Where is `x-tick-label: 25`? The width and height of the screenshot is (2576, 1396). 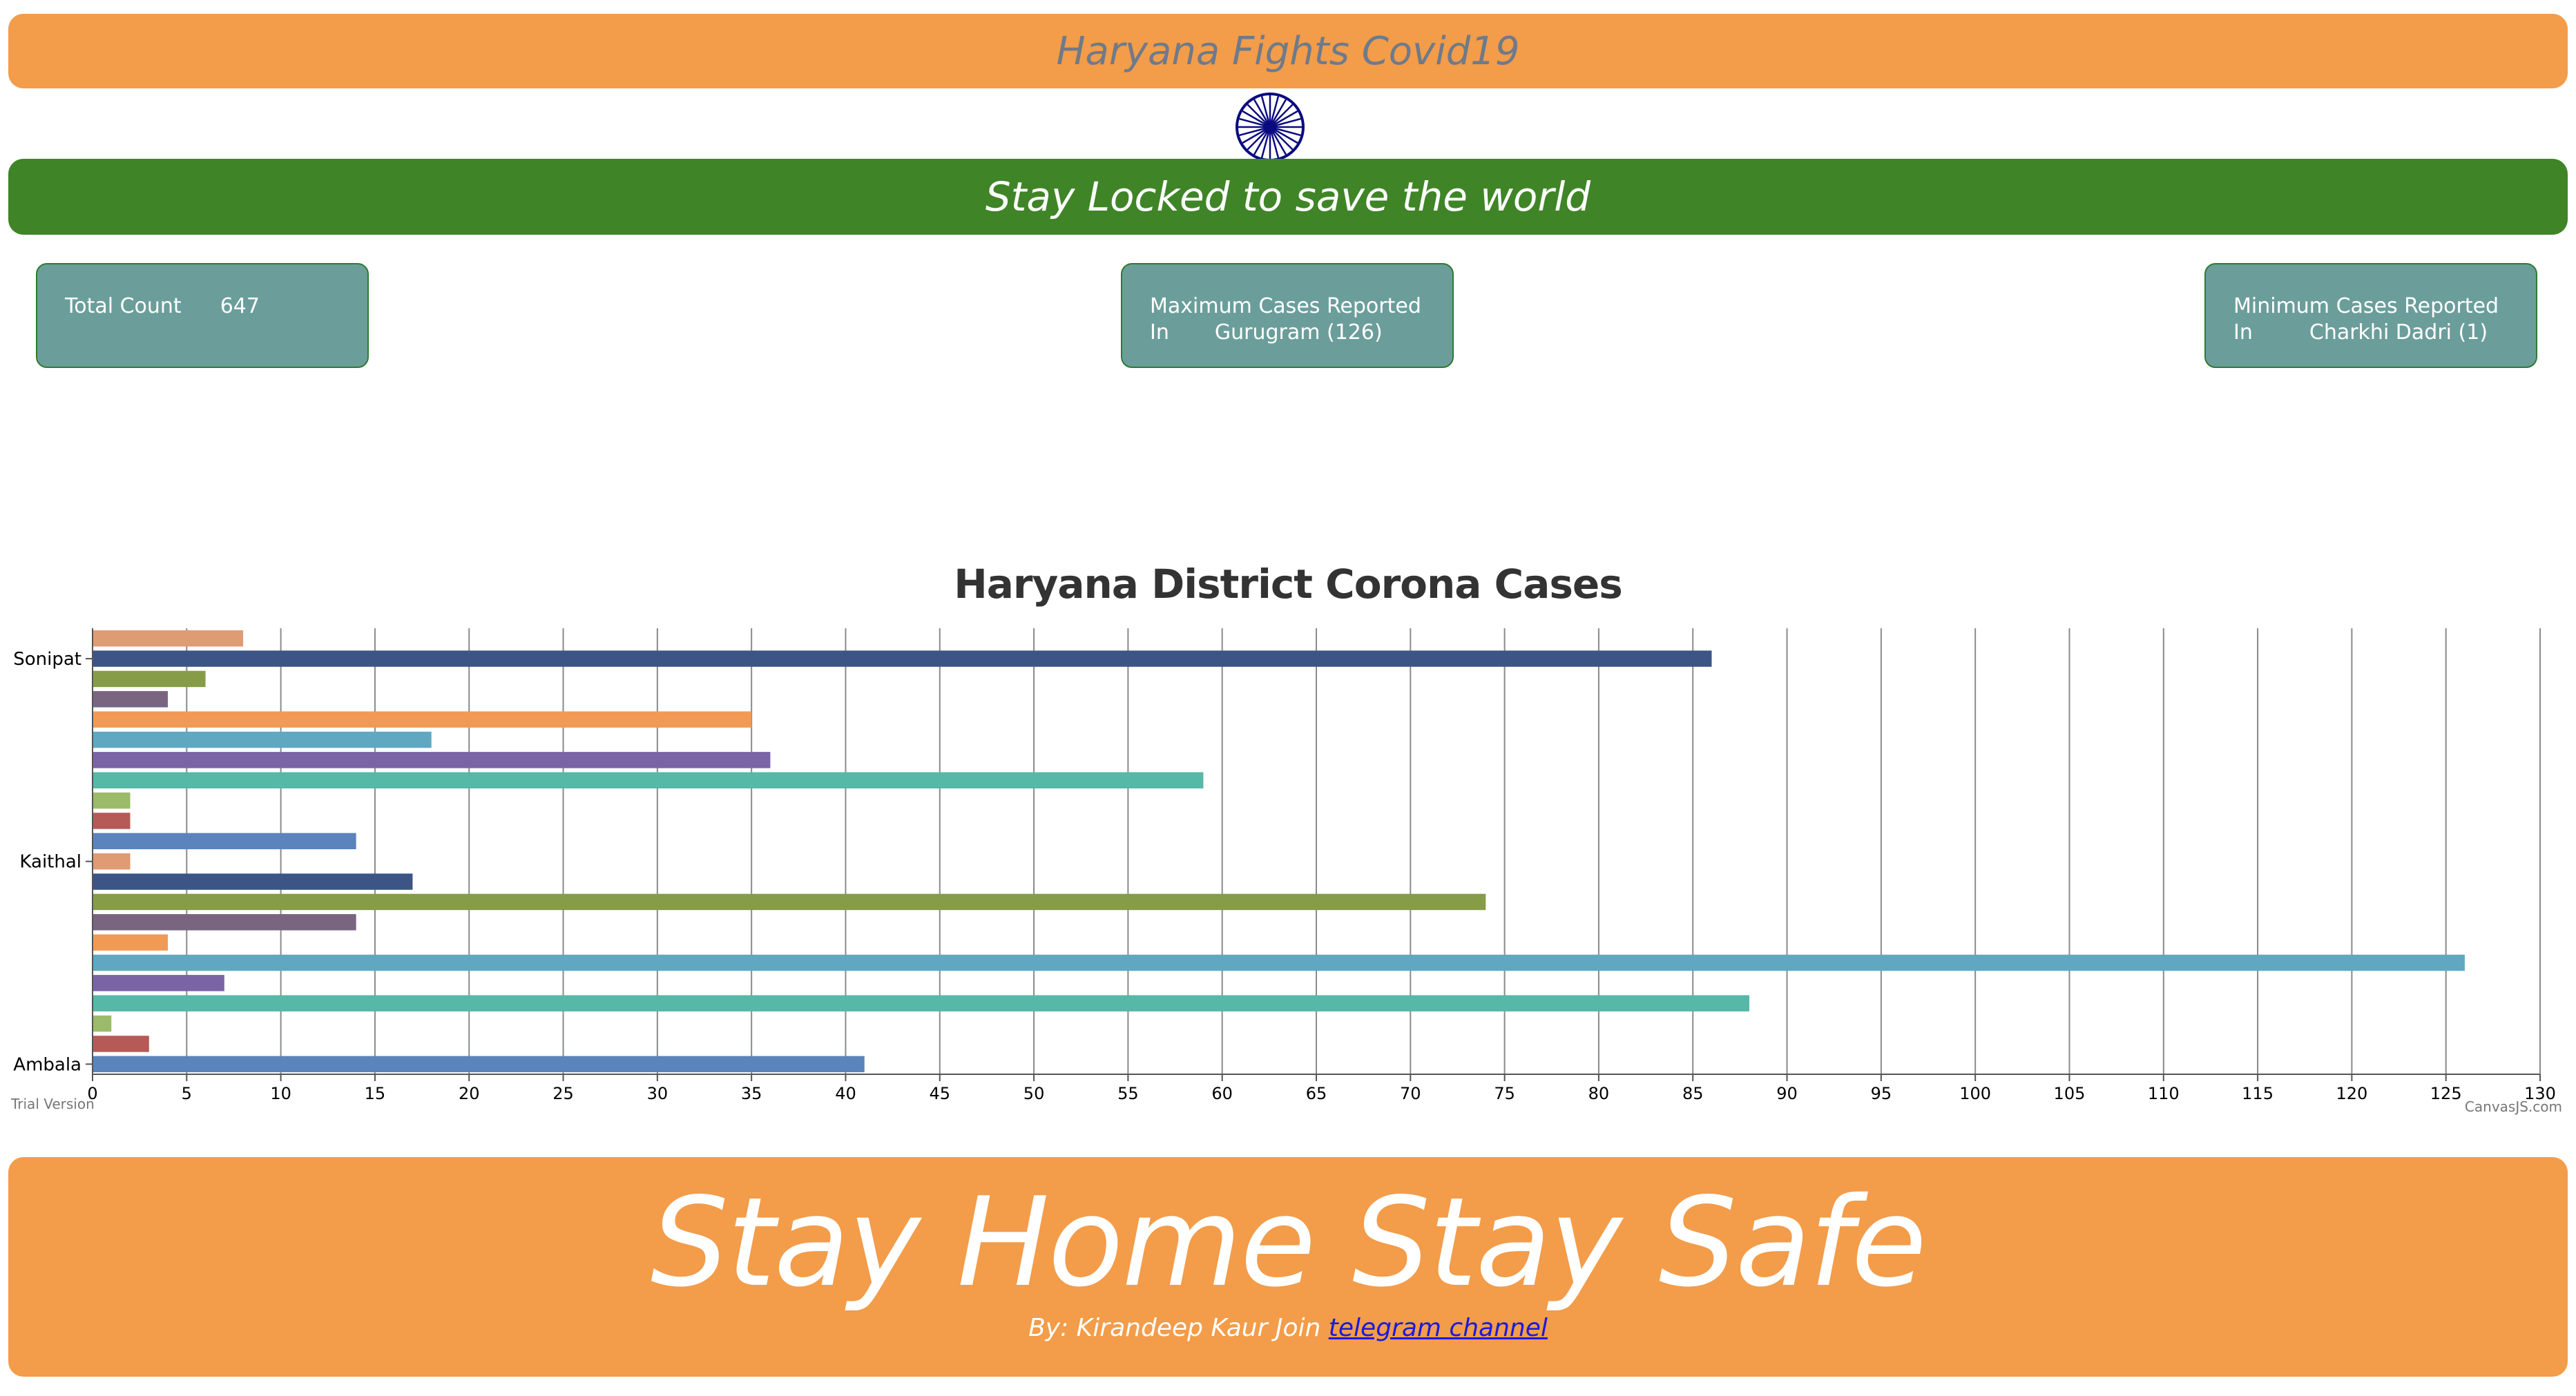 x-tick-label: 25 is located at coordinates (563, 1093).